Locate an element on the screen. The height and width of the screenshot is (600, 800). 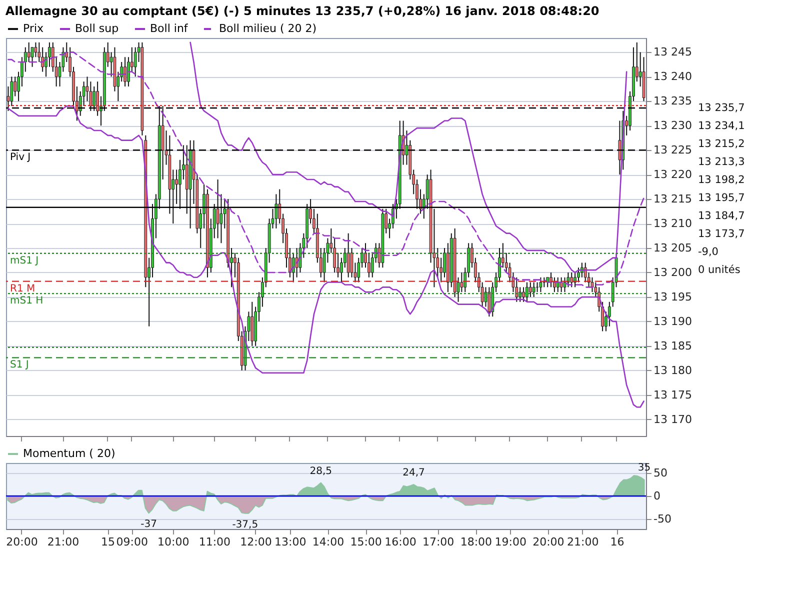
x-tick-label: 19:00 is located at coordinates (510, 542).